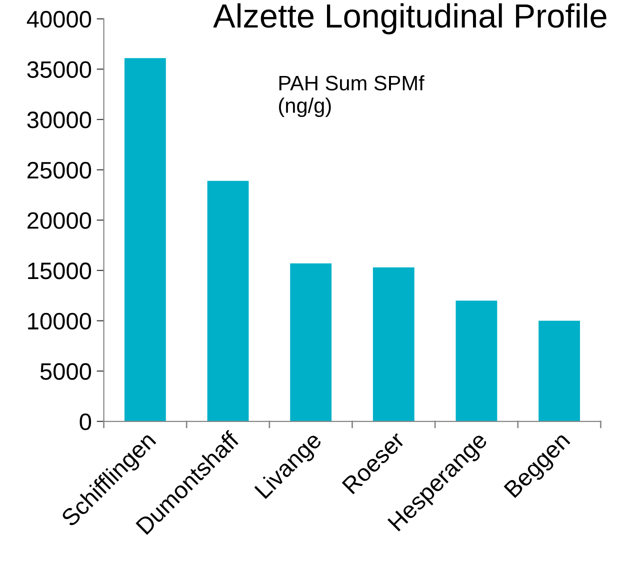 This screenshot has height=571, width=629. I want to click on y-tick-label: 30000, so click(59, 120).